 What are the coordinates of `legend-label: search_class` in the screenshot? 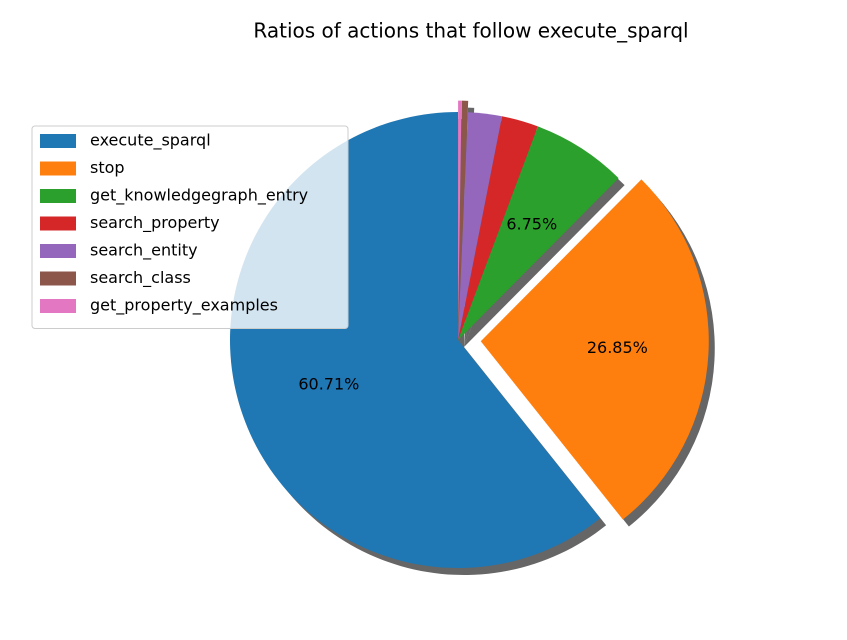 It's located at (140, 278).